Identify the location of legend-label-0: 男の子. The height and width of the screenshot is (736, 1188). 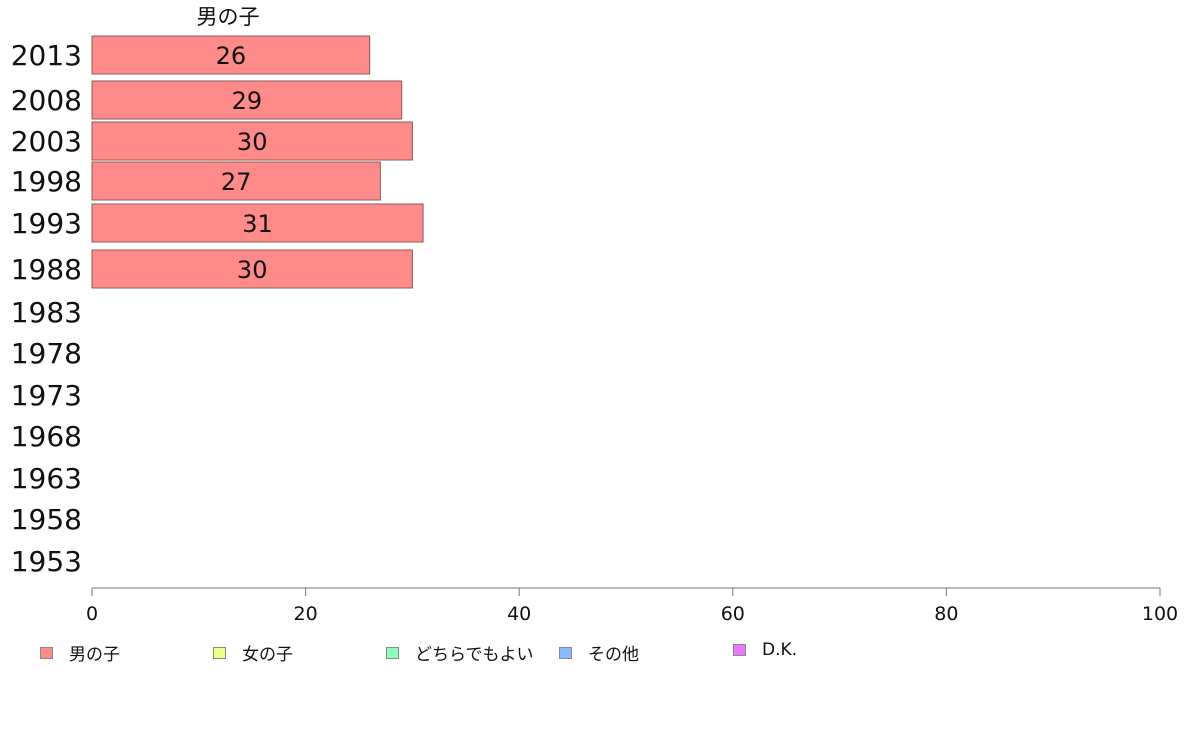
(94, 655).